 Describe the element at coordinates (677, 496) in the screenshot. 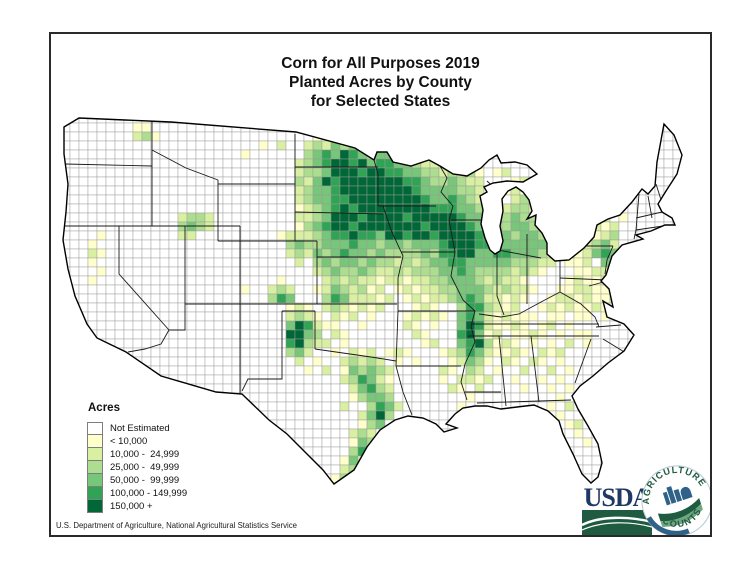

I see `grain-elevator-icon` at that location.